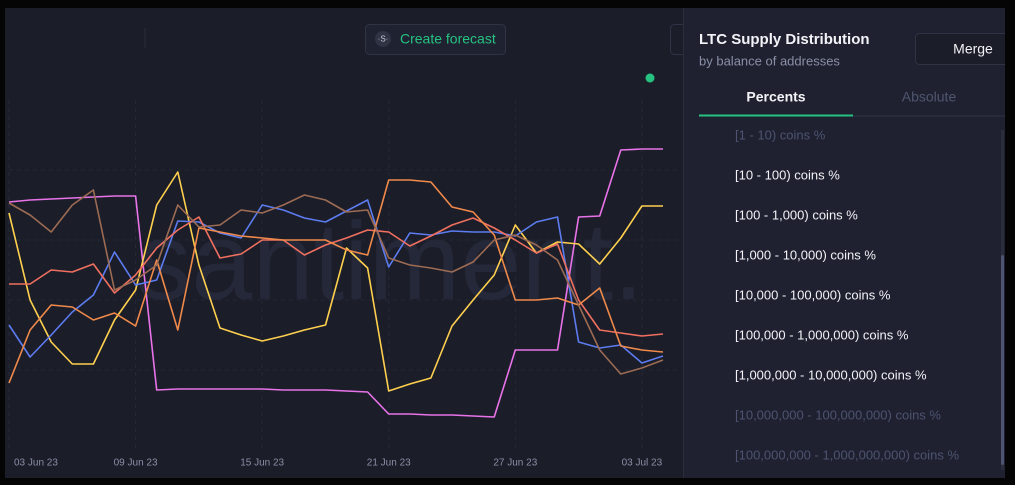  Describe the element at coordinates (389, 261) in the screenshot. I see `watermark: santiment.` at that location.